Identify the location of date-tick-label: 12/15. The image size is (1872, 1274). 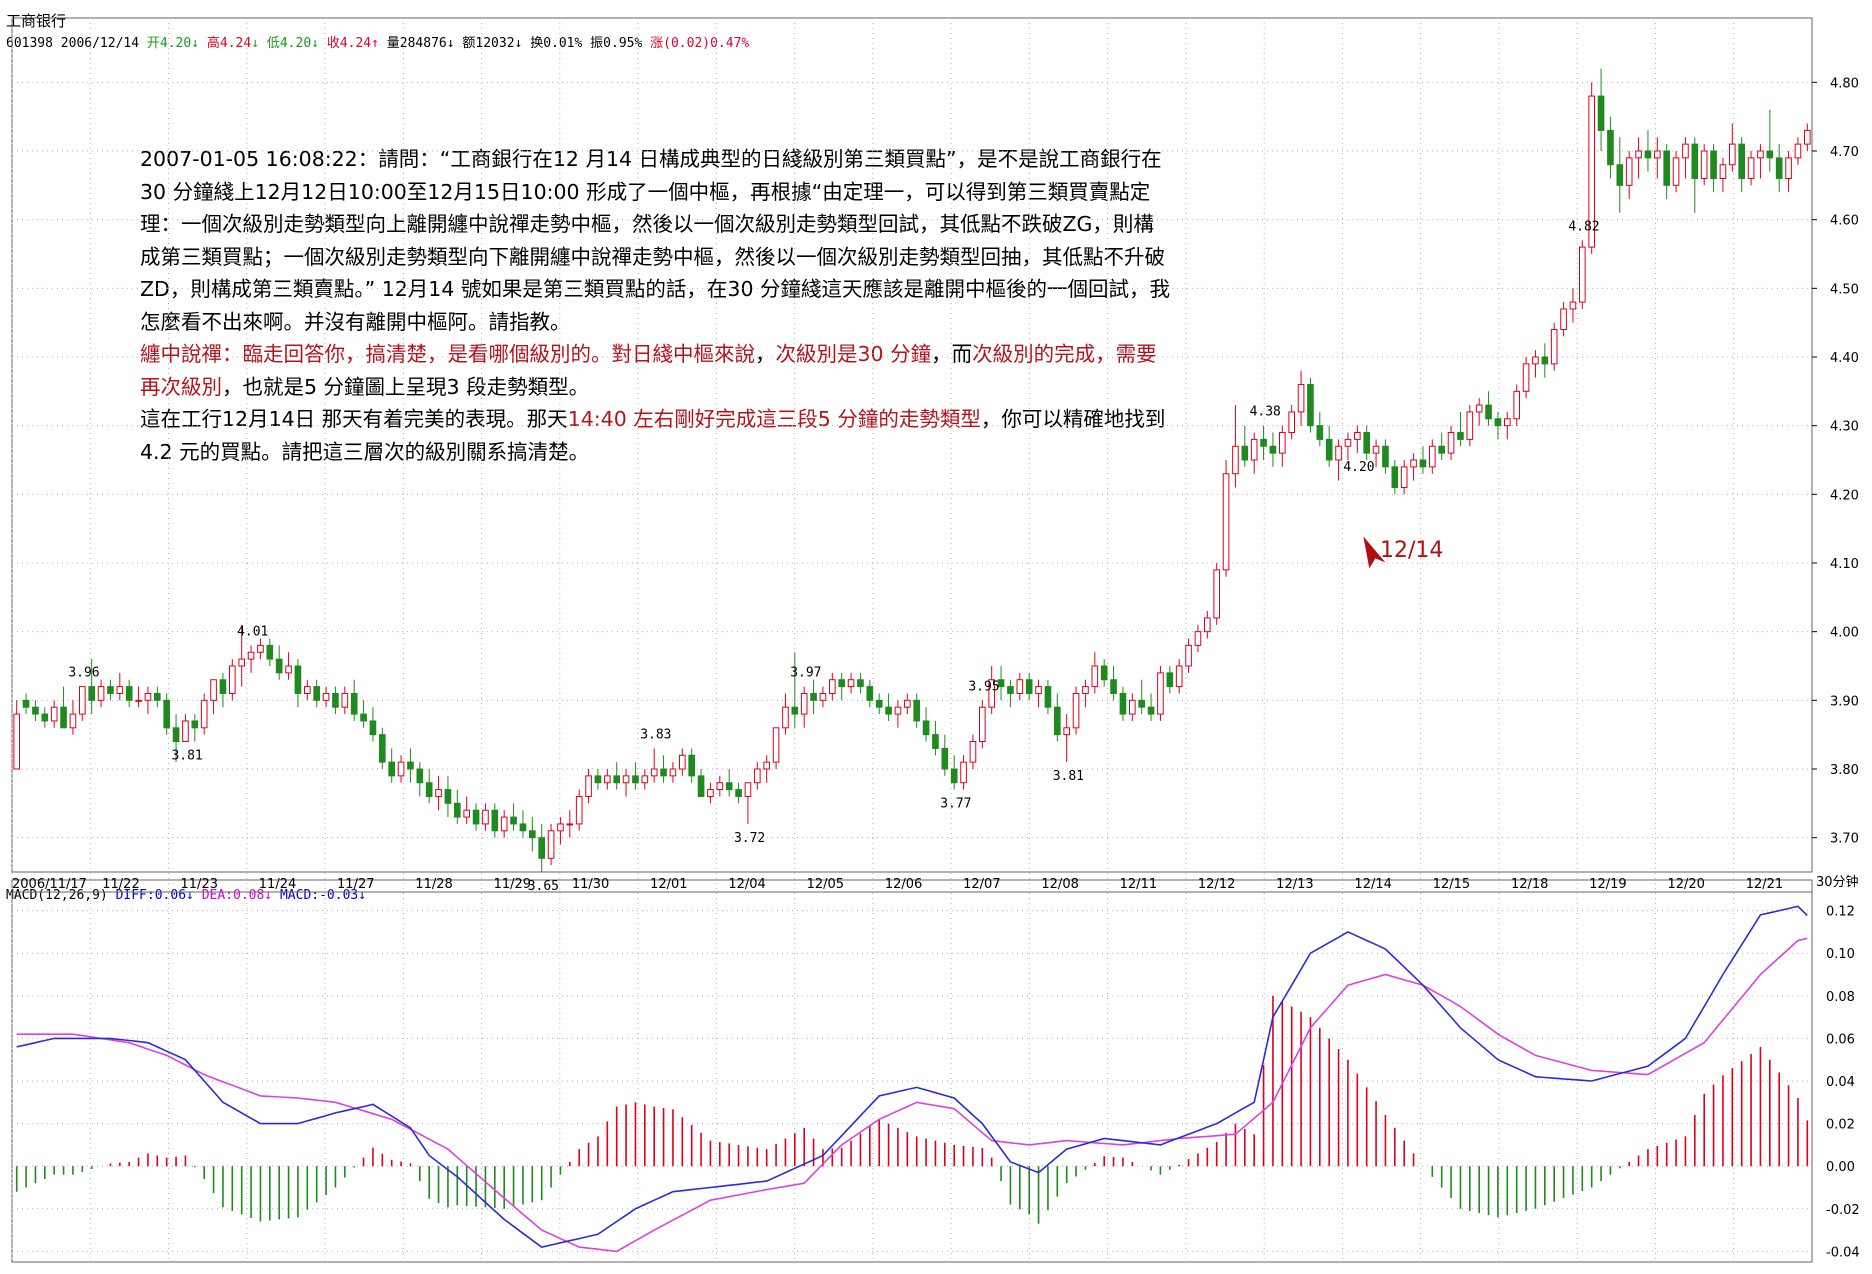
(1451, 884).